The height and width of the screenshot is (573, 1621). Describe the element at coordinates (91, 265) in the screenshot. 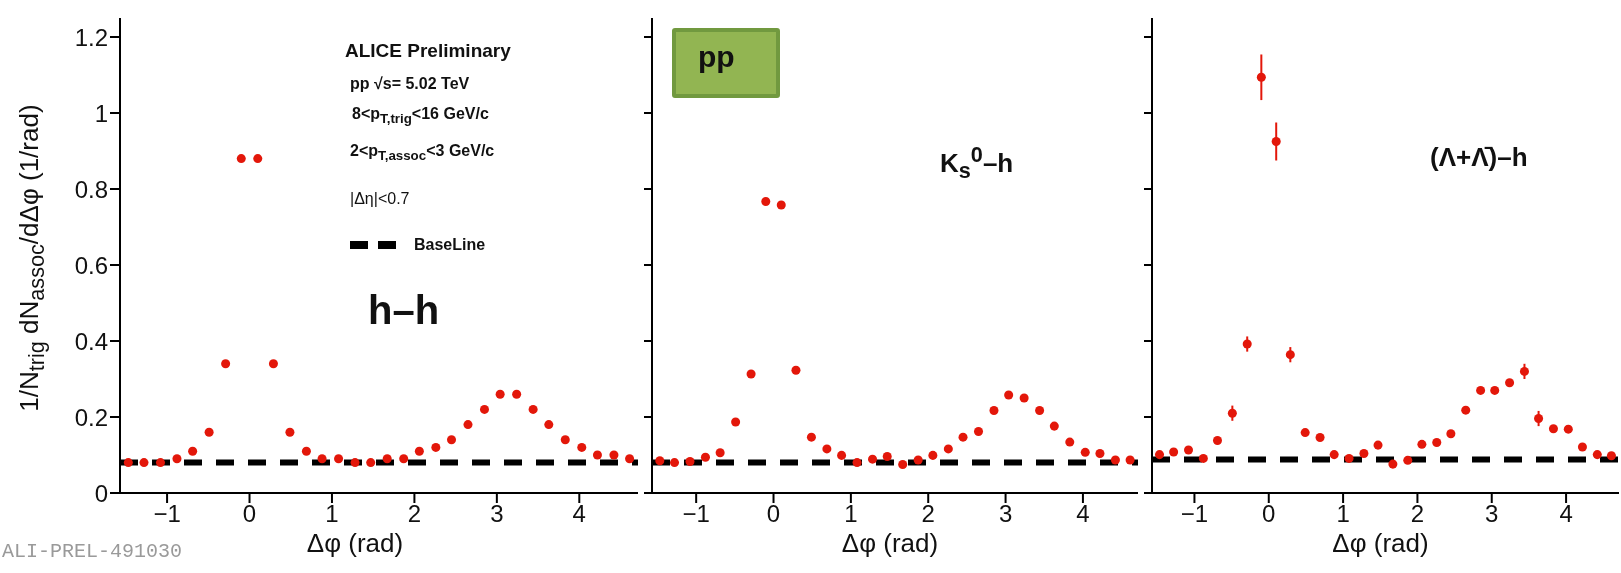

I see `y-tick-label: 0.6` at that location.